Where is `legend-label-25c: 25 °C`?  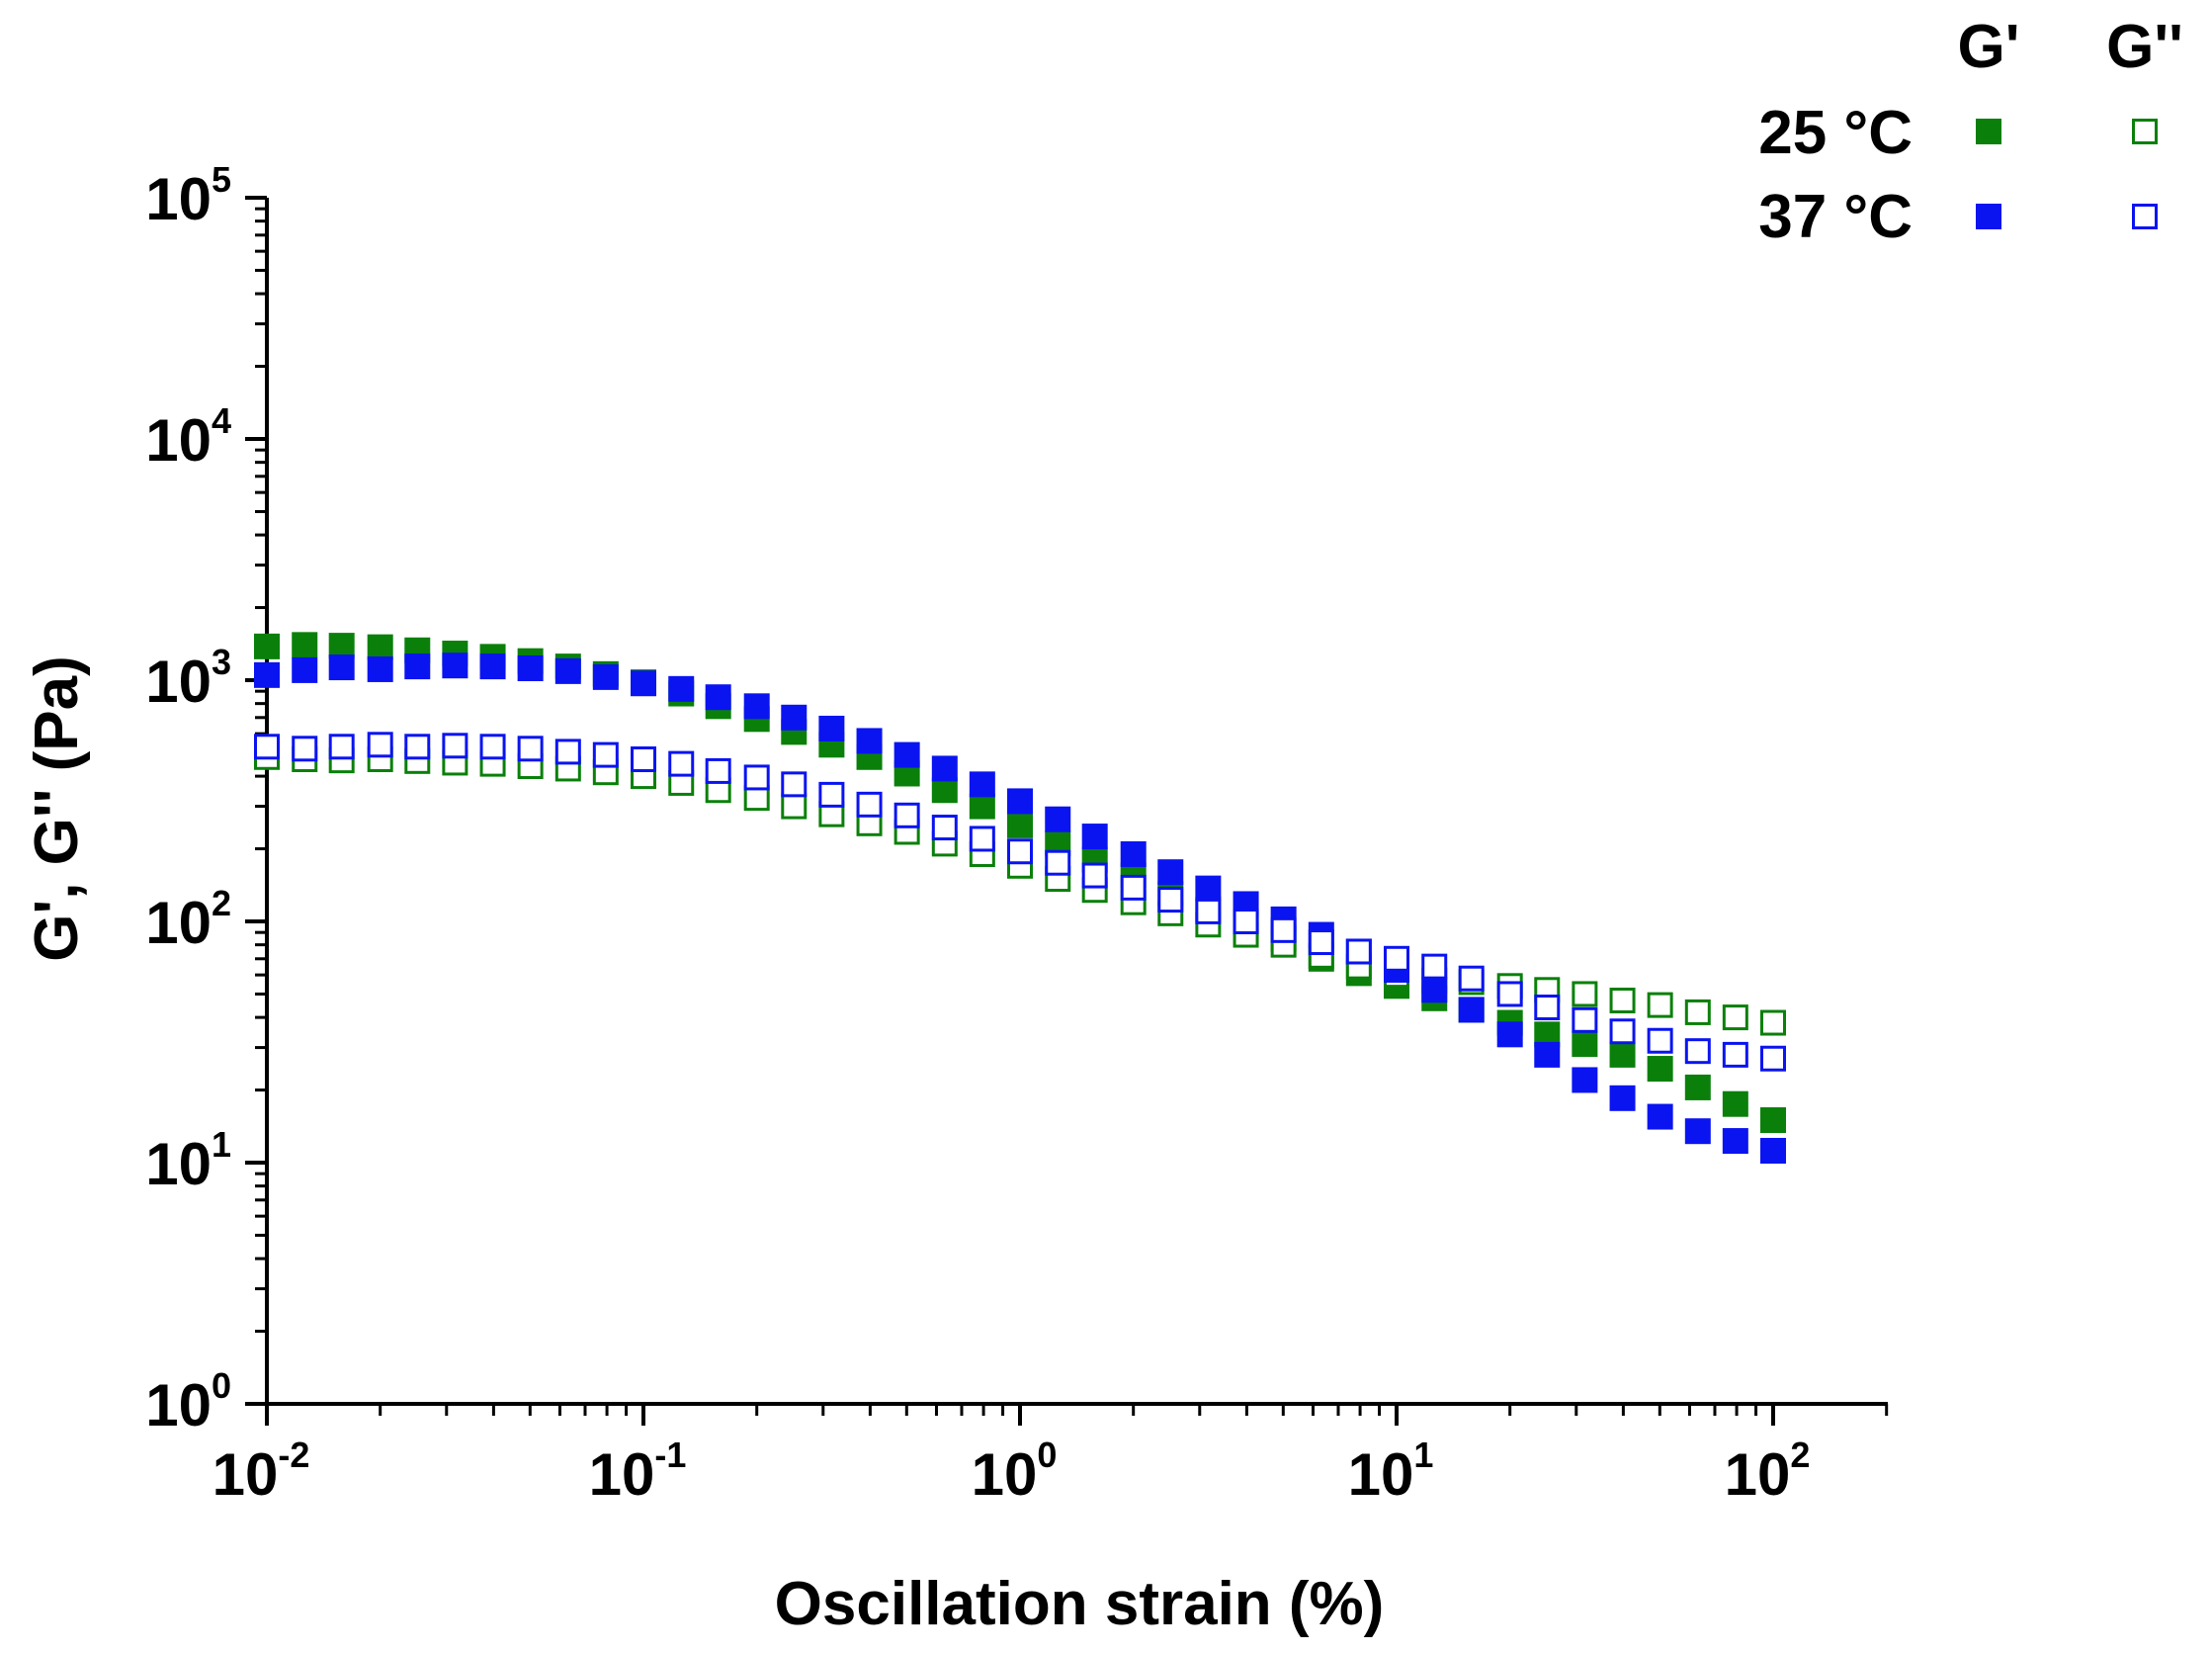
legend-label-25c: 25 °C is located at coordinates (1835, 133).